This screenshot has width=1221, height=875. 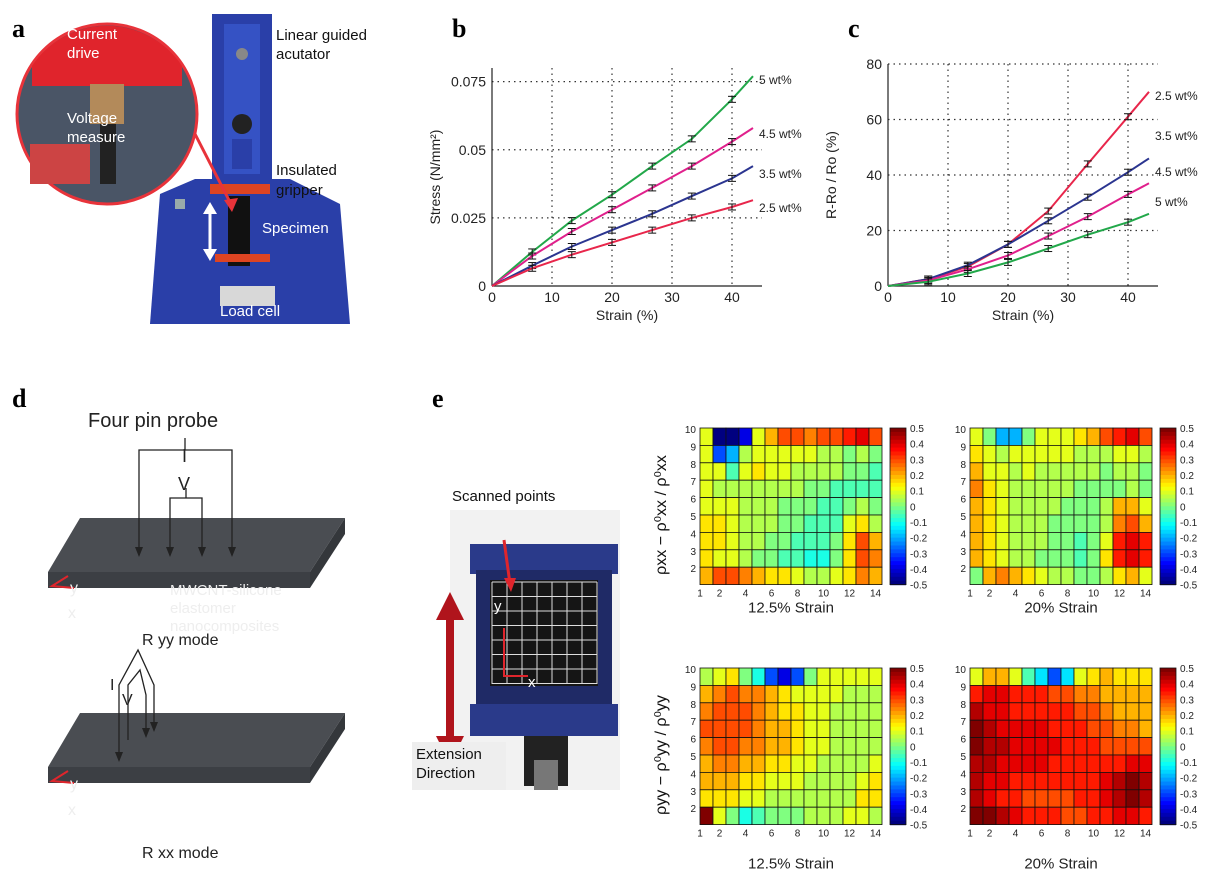 What do you see at coordinates (919, 779) in the screenshot?
I see `colorbar-tick: -0.2` at bounding box center [919, 779].